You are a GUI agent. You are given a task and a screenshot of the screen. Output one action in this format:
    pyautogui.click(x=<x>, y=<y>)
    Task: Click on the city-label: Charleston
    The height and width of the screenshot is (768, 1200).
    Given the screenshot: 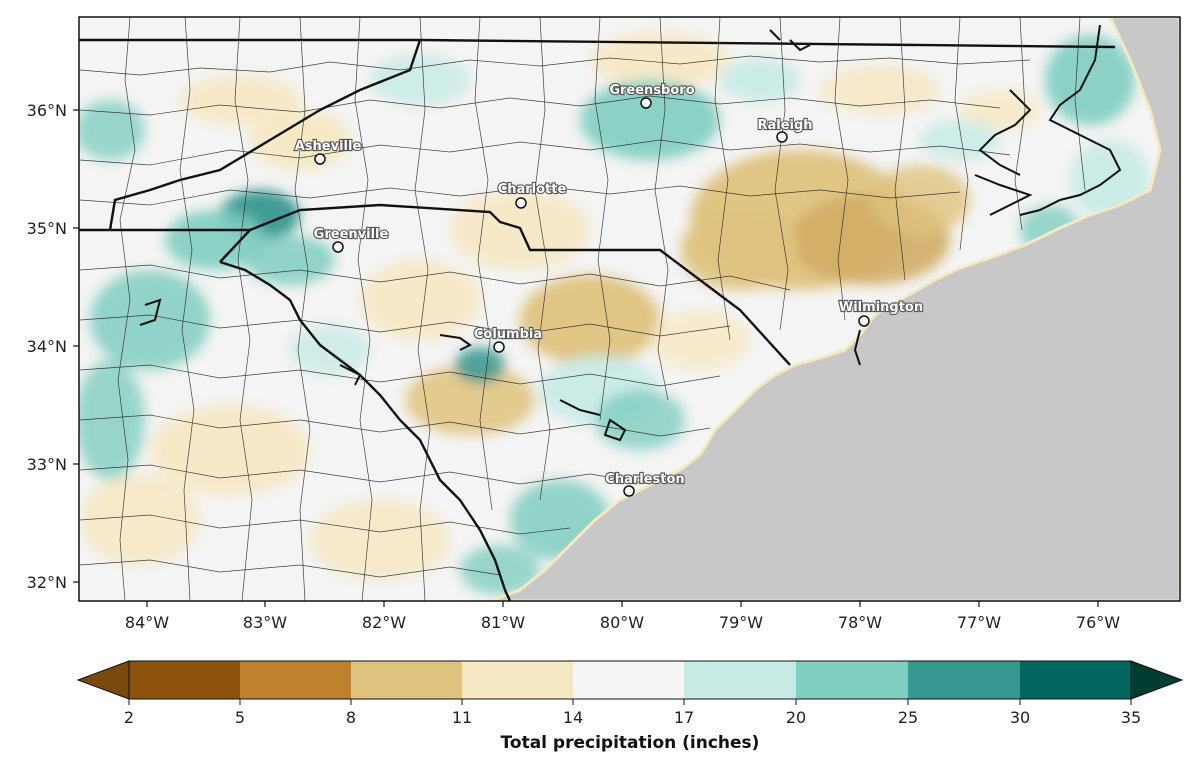 What is the action you would take?
    pyautogui.click(x=644, y=479)
    